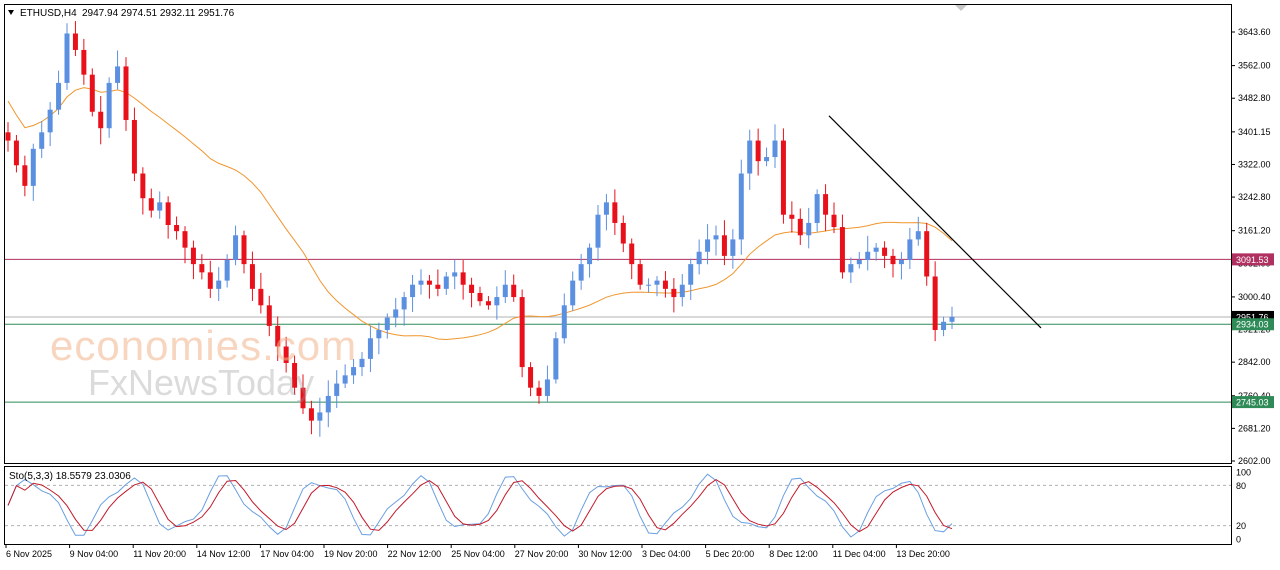 This screenshot has height=570, width=1280. What do you see at coordinates (158, 13) in the screenshot?
I see `ohlc-values: 2947.94 2974.51 2932.11 2951.76` at bounding box center [158, 13].